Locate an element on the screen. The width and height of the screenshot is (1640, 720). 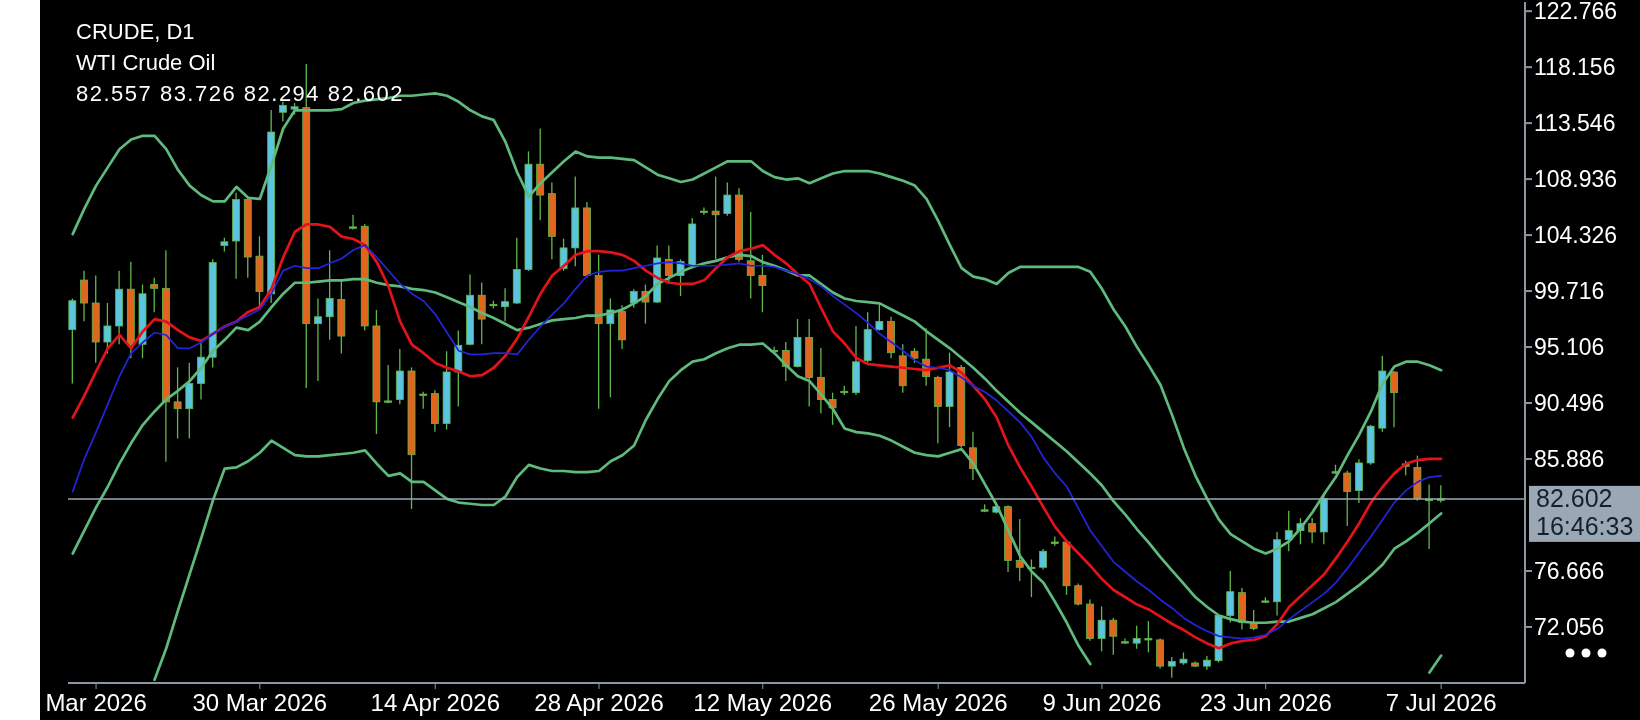
y-tick-label: 104.326 is located at coordinates (1576, 235).